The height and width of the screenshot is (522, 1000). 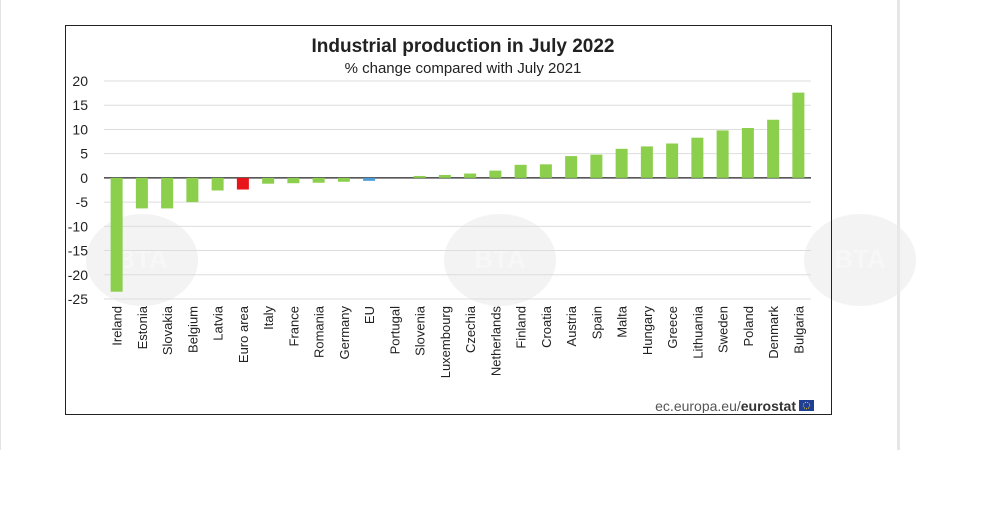 I want to click on svg-text: ec.europa.eu/eurostat, so click(x=725, y=405).